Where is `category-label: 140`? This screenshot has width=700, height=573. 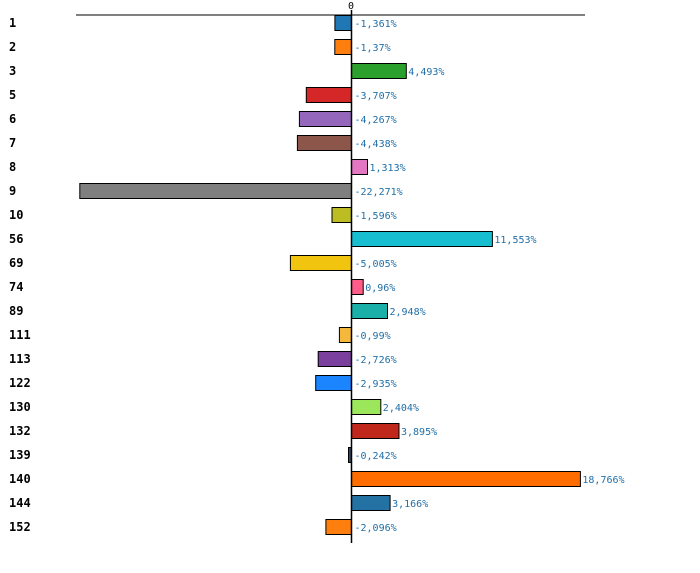
category-label: 140 is located at coordinates (20, 479).